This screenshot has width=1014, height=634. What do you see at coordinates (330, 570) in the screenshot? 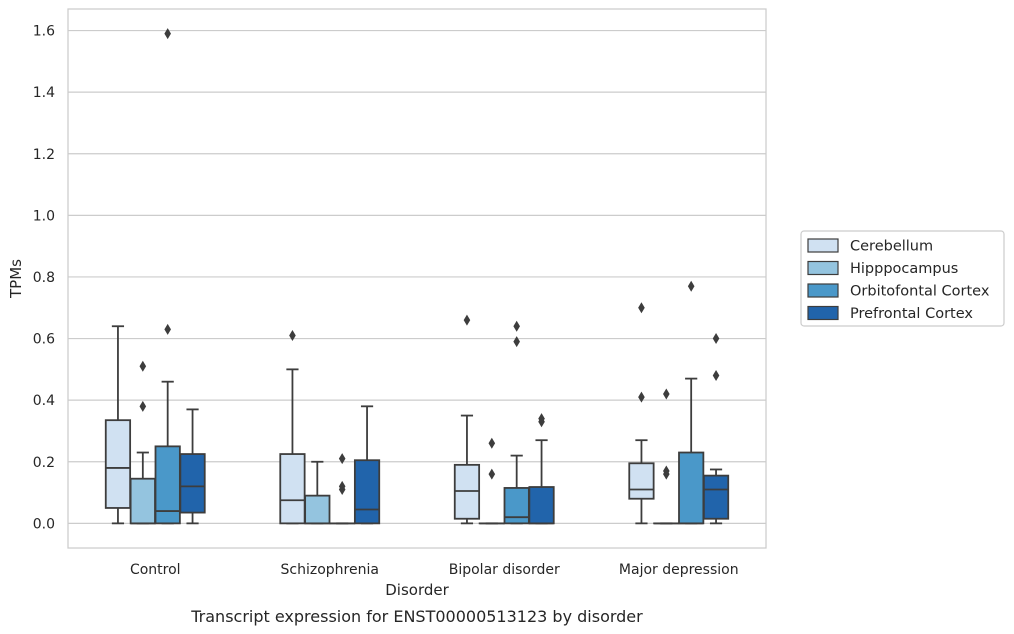
I see `x-tick-label: Schizophrenia` at bounding box center [330, 570].